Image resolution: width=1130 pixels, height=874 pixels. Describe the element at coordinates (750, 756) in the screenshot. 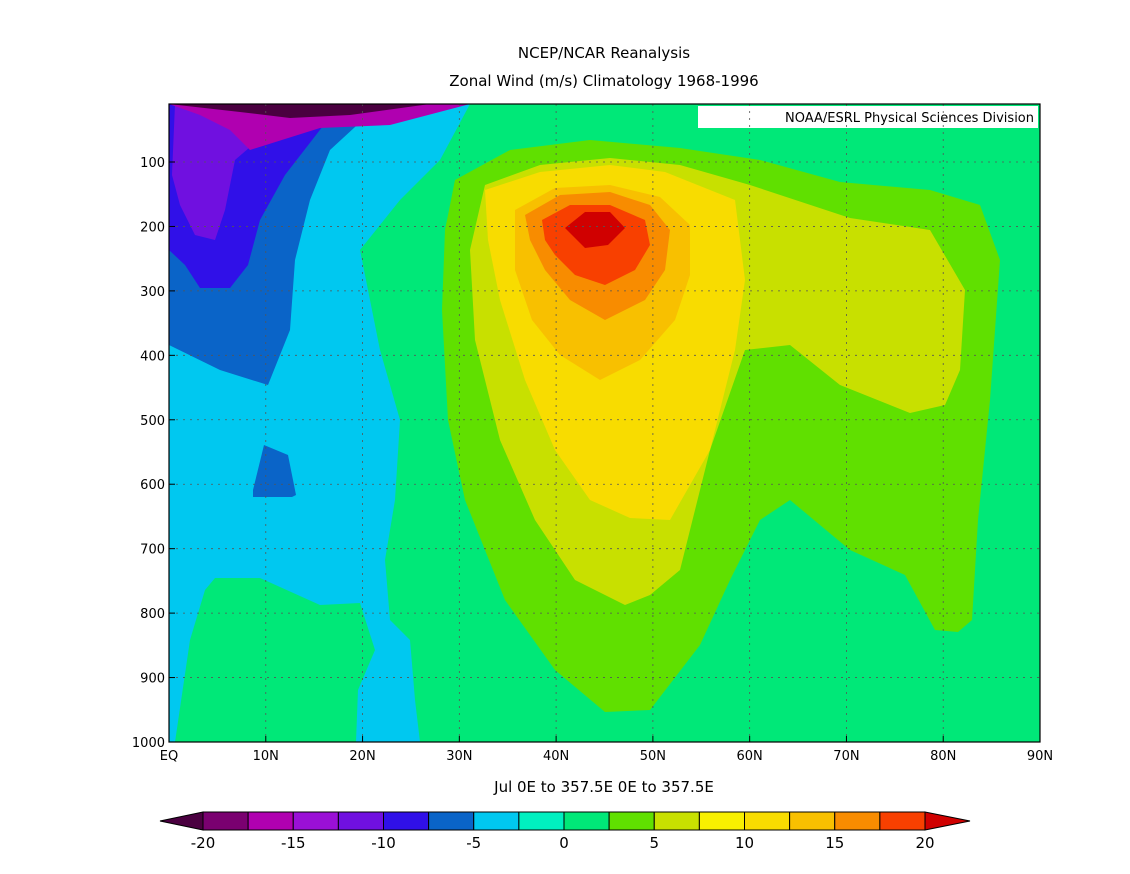

I see `x-tick-label: 60N` at that location.